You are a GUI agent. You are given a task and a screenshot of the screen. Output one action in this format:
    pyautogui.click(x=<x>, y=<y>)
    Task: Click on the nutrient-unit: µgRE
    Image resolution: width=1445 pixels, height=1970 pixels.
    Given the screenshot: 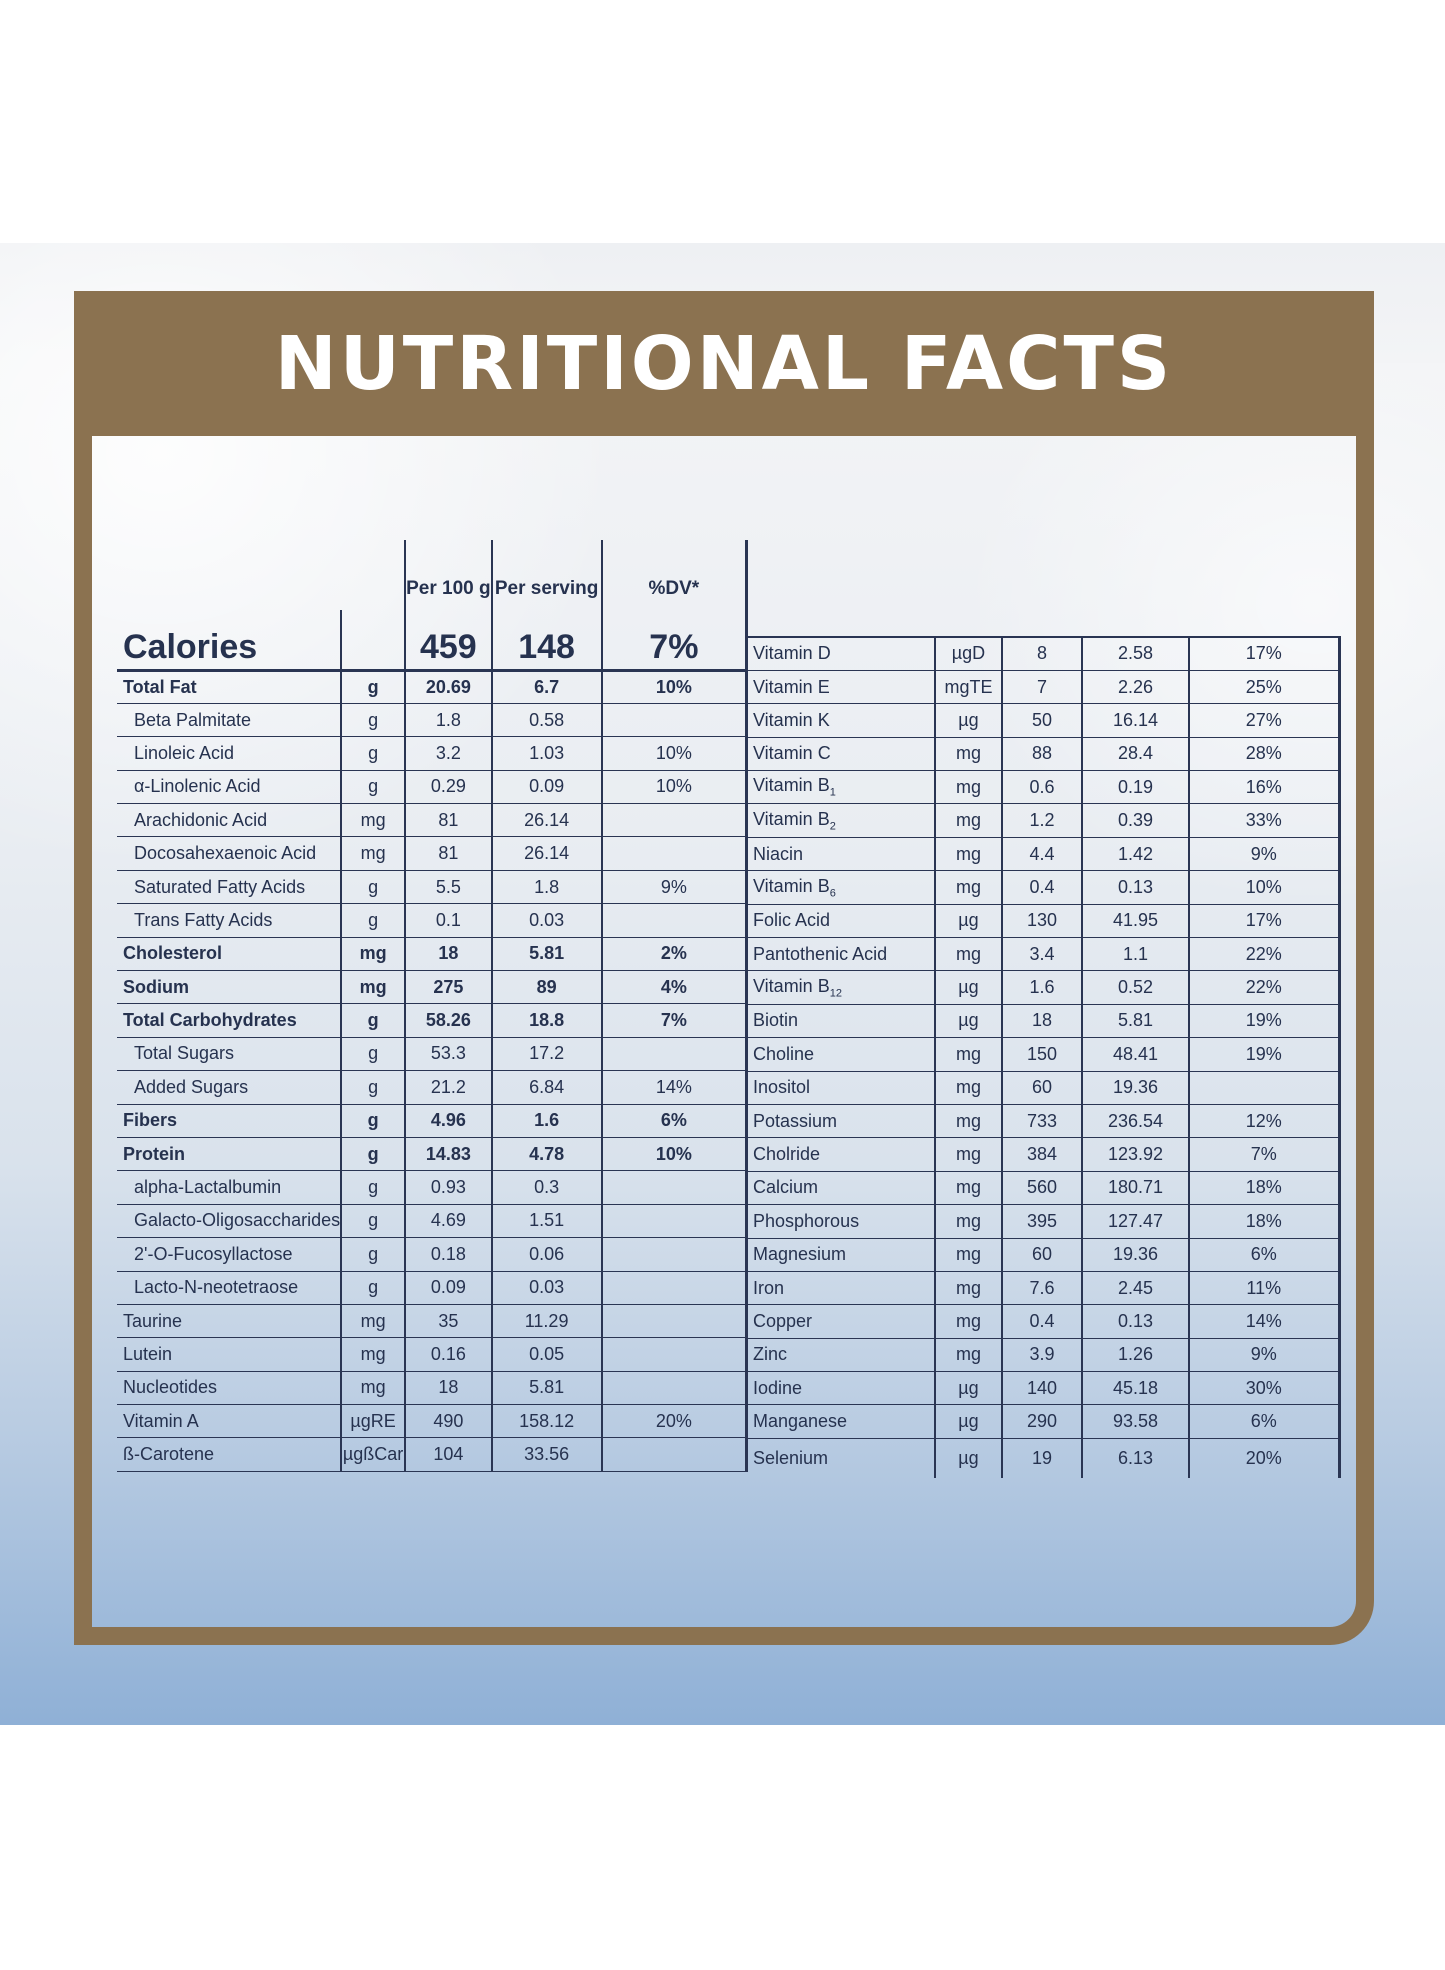 What is the action you would take?
    pyautogui.click(x=373, y=1421)
    